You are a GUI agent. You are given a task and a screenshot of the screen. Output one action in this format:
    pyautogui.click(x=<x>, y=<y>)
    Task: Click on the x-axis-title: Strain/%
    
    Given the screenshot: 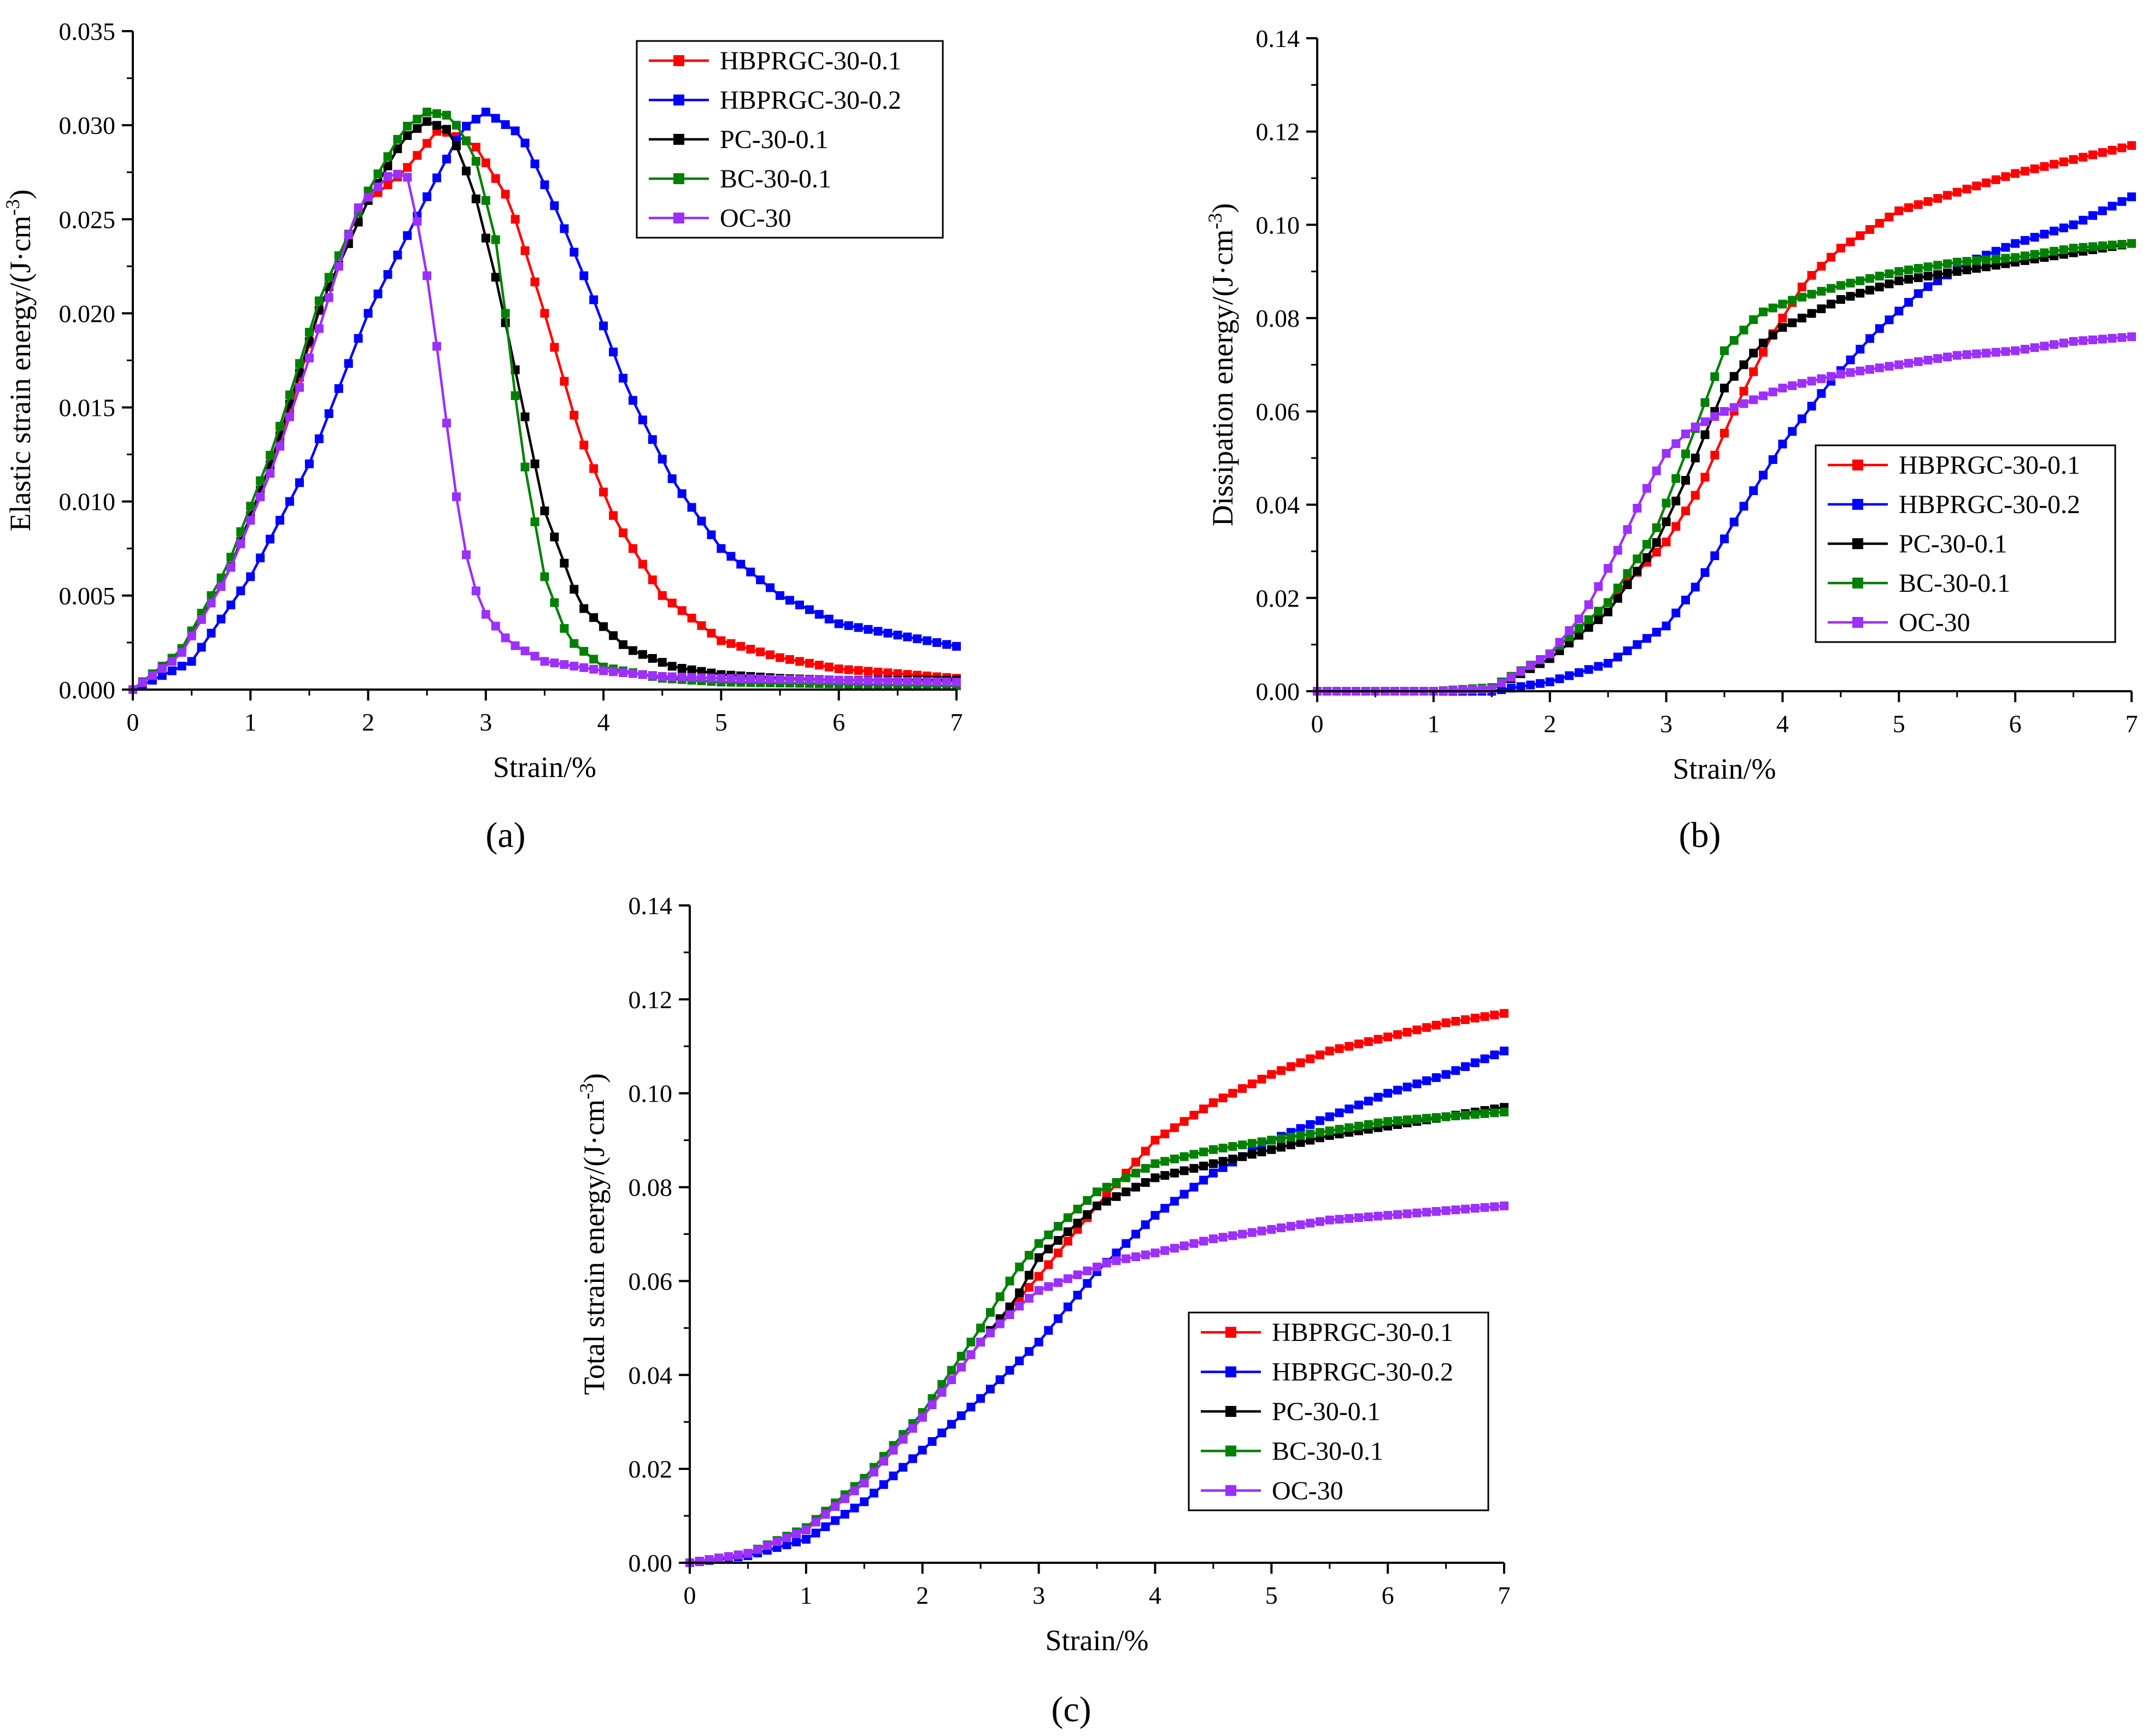 What is the action you would take?
    pyautogui.click(x=1097, y=1640)
    